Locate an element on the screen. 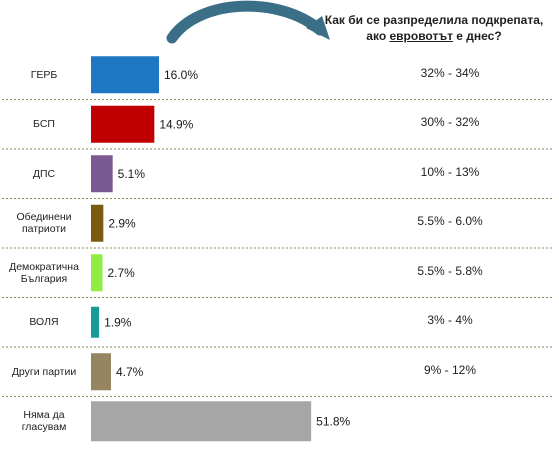 This screenshot has width=559, height=451. category-label-line: ДПС is located at coordinates (44, 173).